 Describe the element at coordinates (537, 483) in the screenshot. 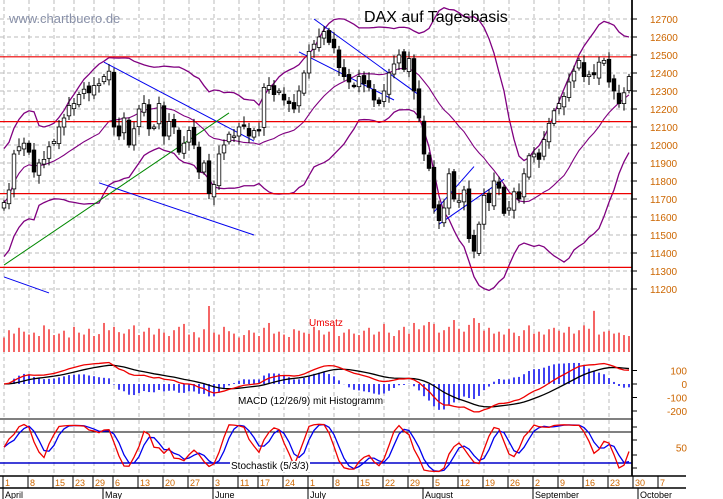

I see `date-tick-label: 2` at that location.